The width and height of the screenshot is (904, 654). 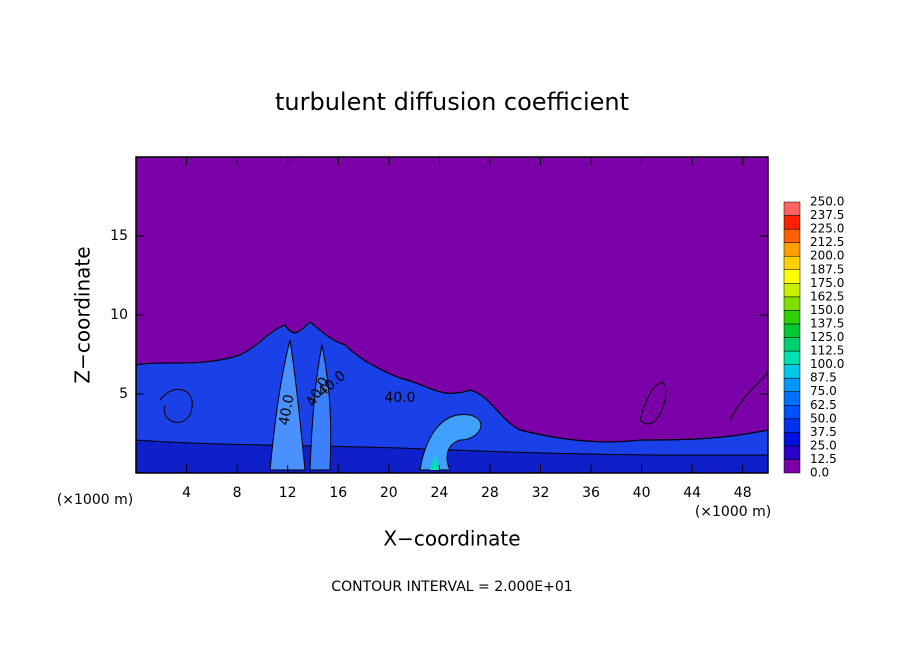 I want to click on x-tick-label: 32, so click(x=541, y=493).